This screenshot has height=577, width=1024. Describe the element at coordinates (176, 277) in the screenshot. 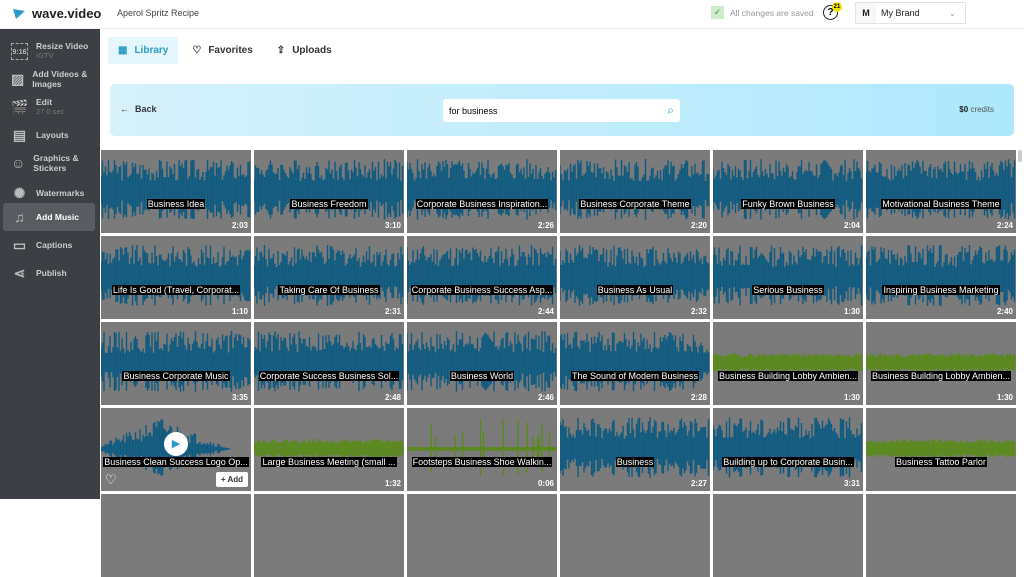

I see `track-tile: Life Is Good (Travel, Corporat... 1:10` at that location.